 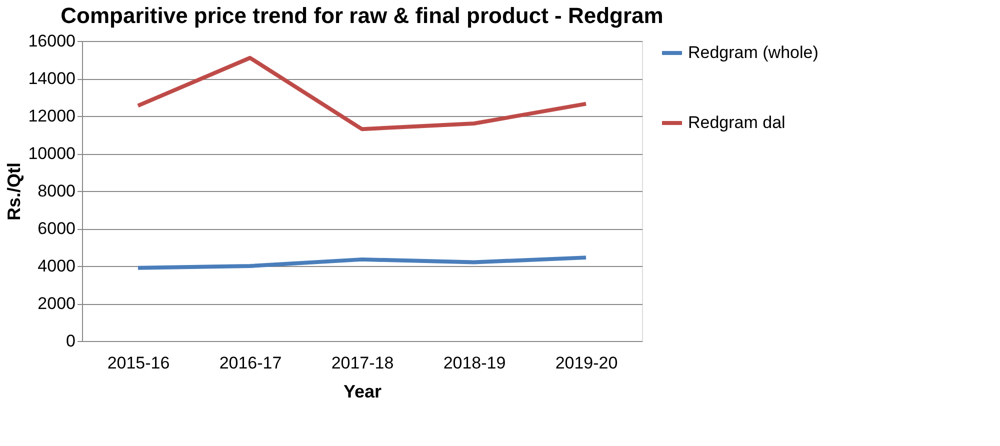 What do you see at coordinates (250, 363) in the screenshot?
I see `x-tick-label: 2016-17` at bounding box center [250, 363].